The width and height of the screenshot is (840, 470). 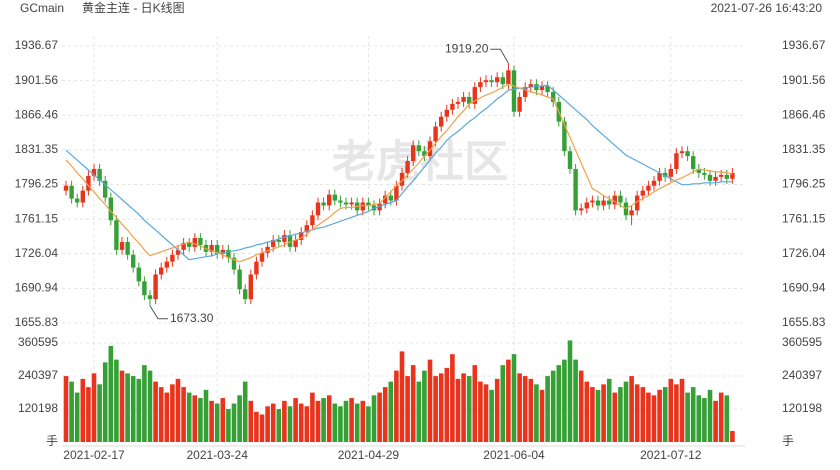 What do you see at coordinates (94, 455) in the screenshot?
I see `x-tick-label: 2021-02-17` at bounding box center [94, 455].